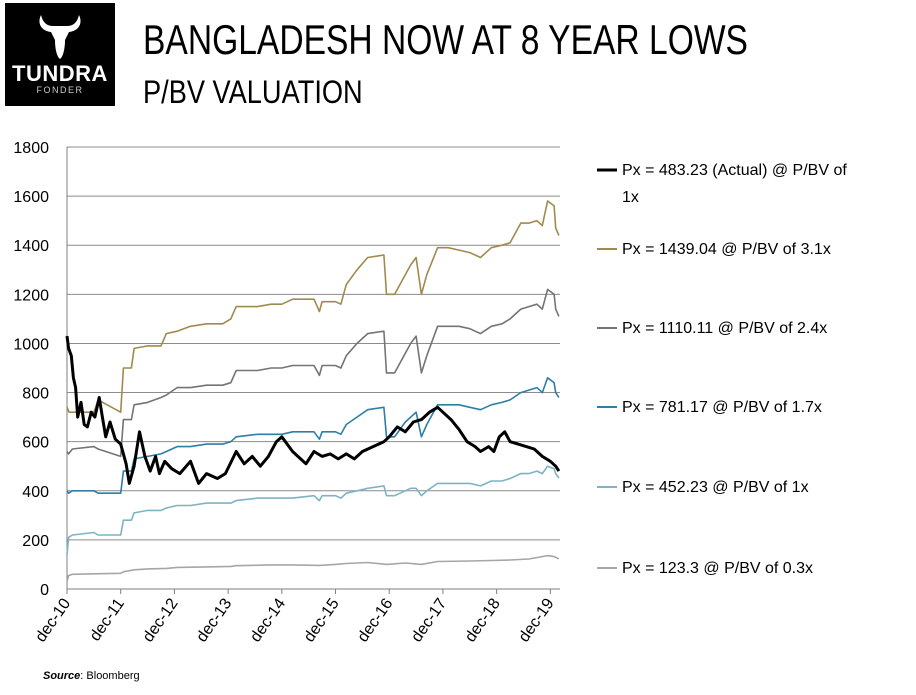 The height and width of the screenshot is (695, 916). What do you see at coordinates (715, 487) in the screenshot?
I see `legend-label: Px = 452.23 @ P/BV of 1x` at bounding box center [715, 487].